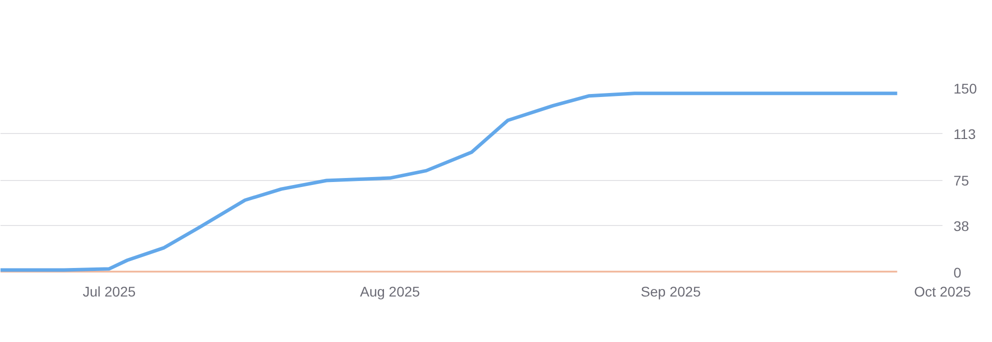 The height and width of the screenshot is (342, 992). Describe the element at coordinates (962, 226) in the screenshot. I see `y-tick-label: 38` at that location.